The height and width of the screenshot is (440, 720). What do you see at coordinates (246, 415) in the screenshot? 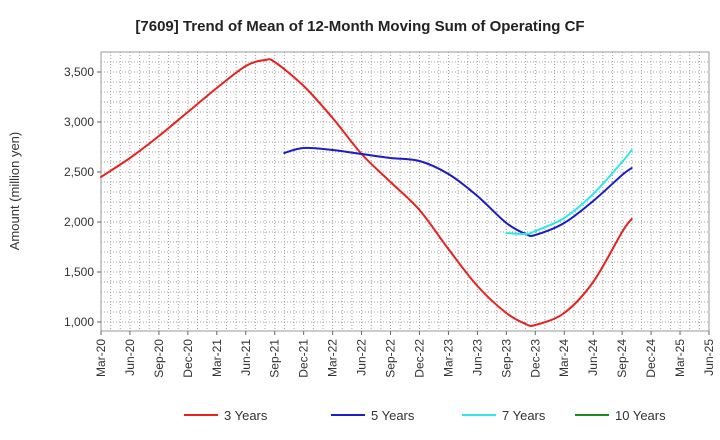
I see `legend-label: 3 Years` at bounding box center [246, 415].